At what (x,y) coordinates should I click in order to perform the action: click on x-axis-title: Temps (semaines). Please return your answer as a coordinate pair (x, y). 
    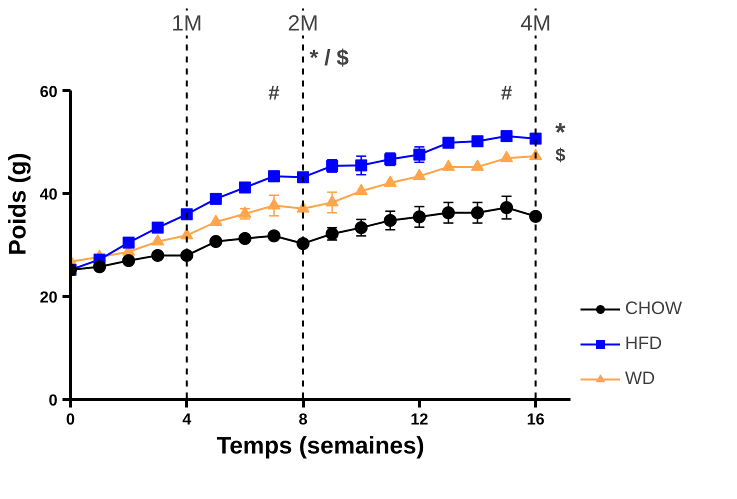
    Looking at the image, I should click on (320, 446).